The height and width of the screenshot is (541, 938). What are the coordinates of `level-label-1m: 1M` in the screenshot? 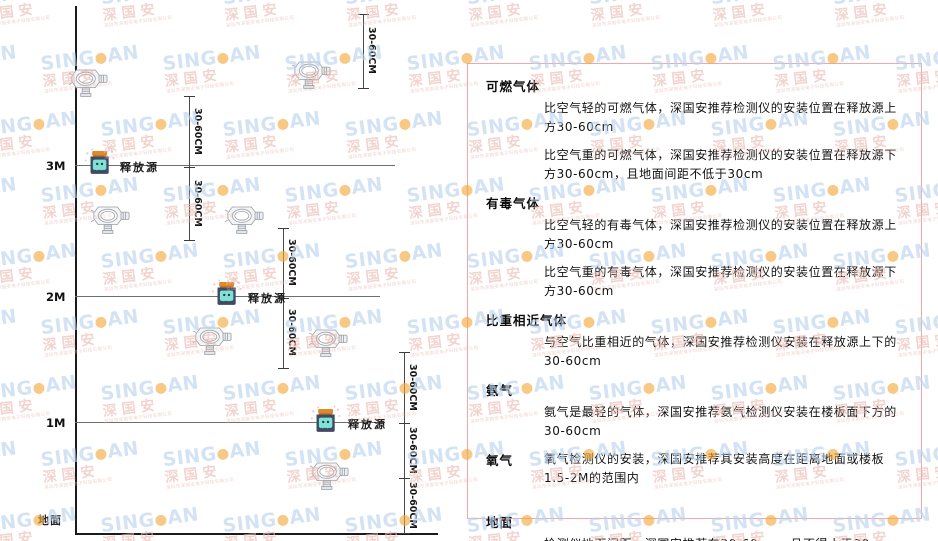 It's located at (56, 423).